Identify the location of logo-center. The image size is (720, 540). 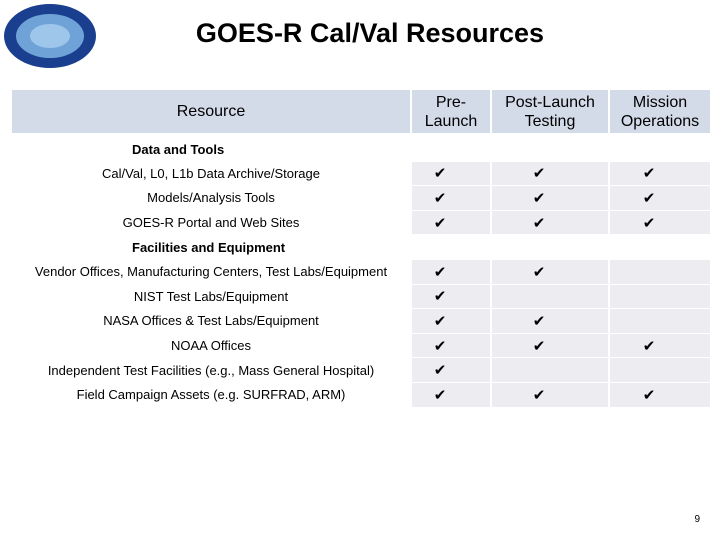
(50, 36).